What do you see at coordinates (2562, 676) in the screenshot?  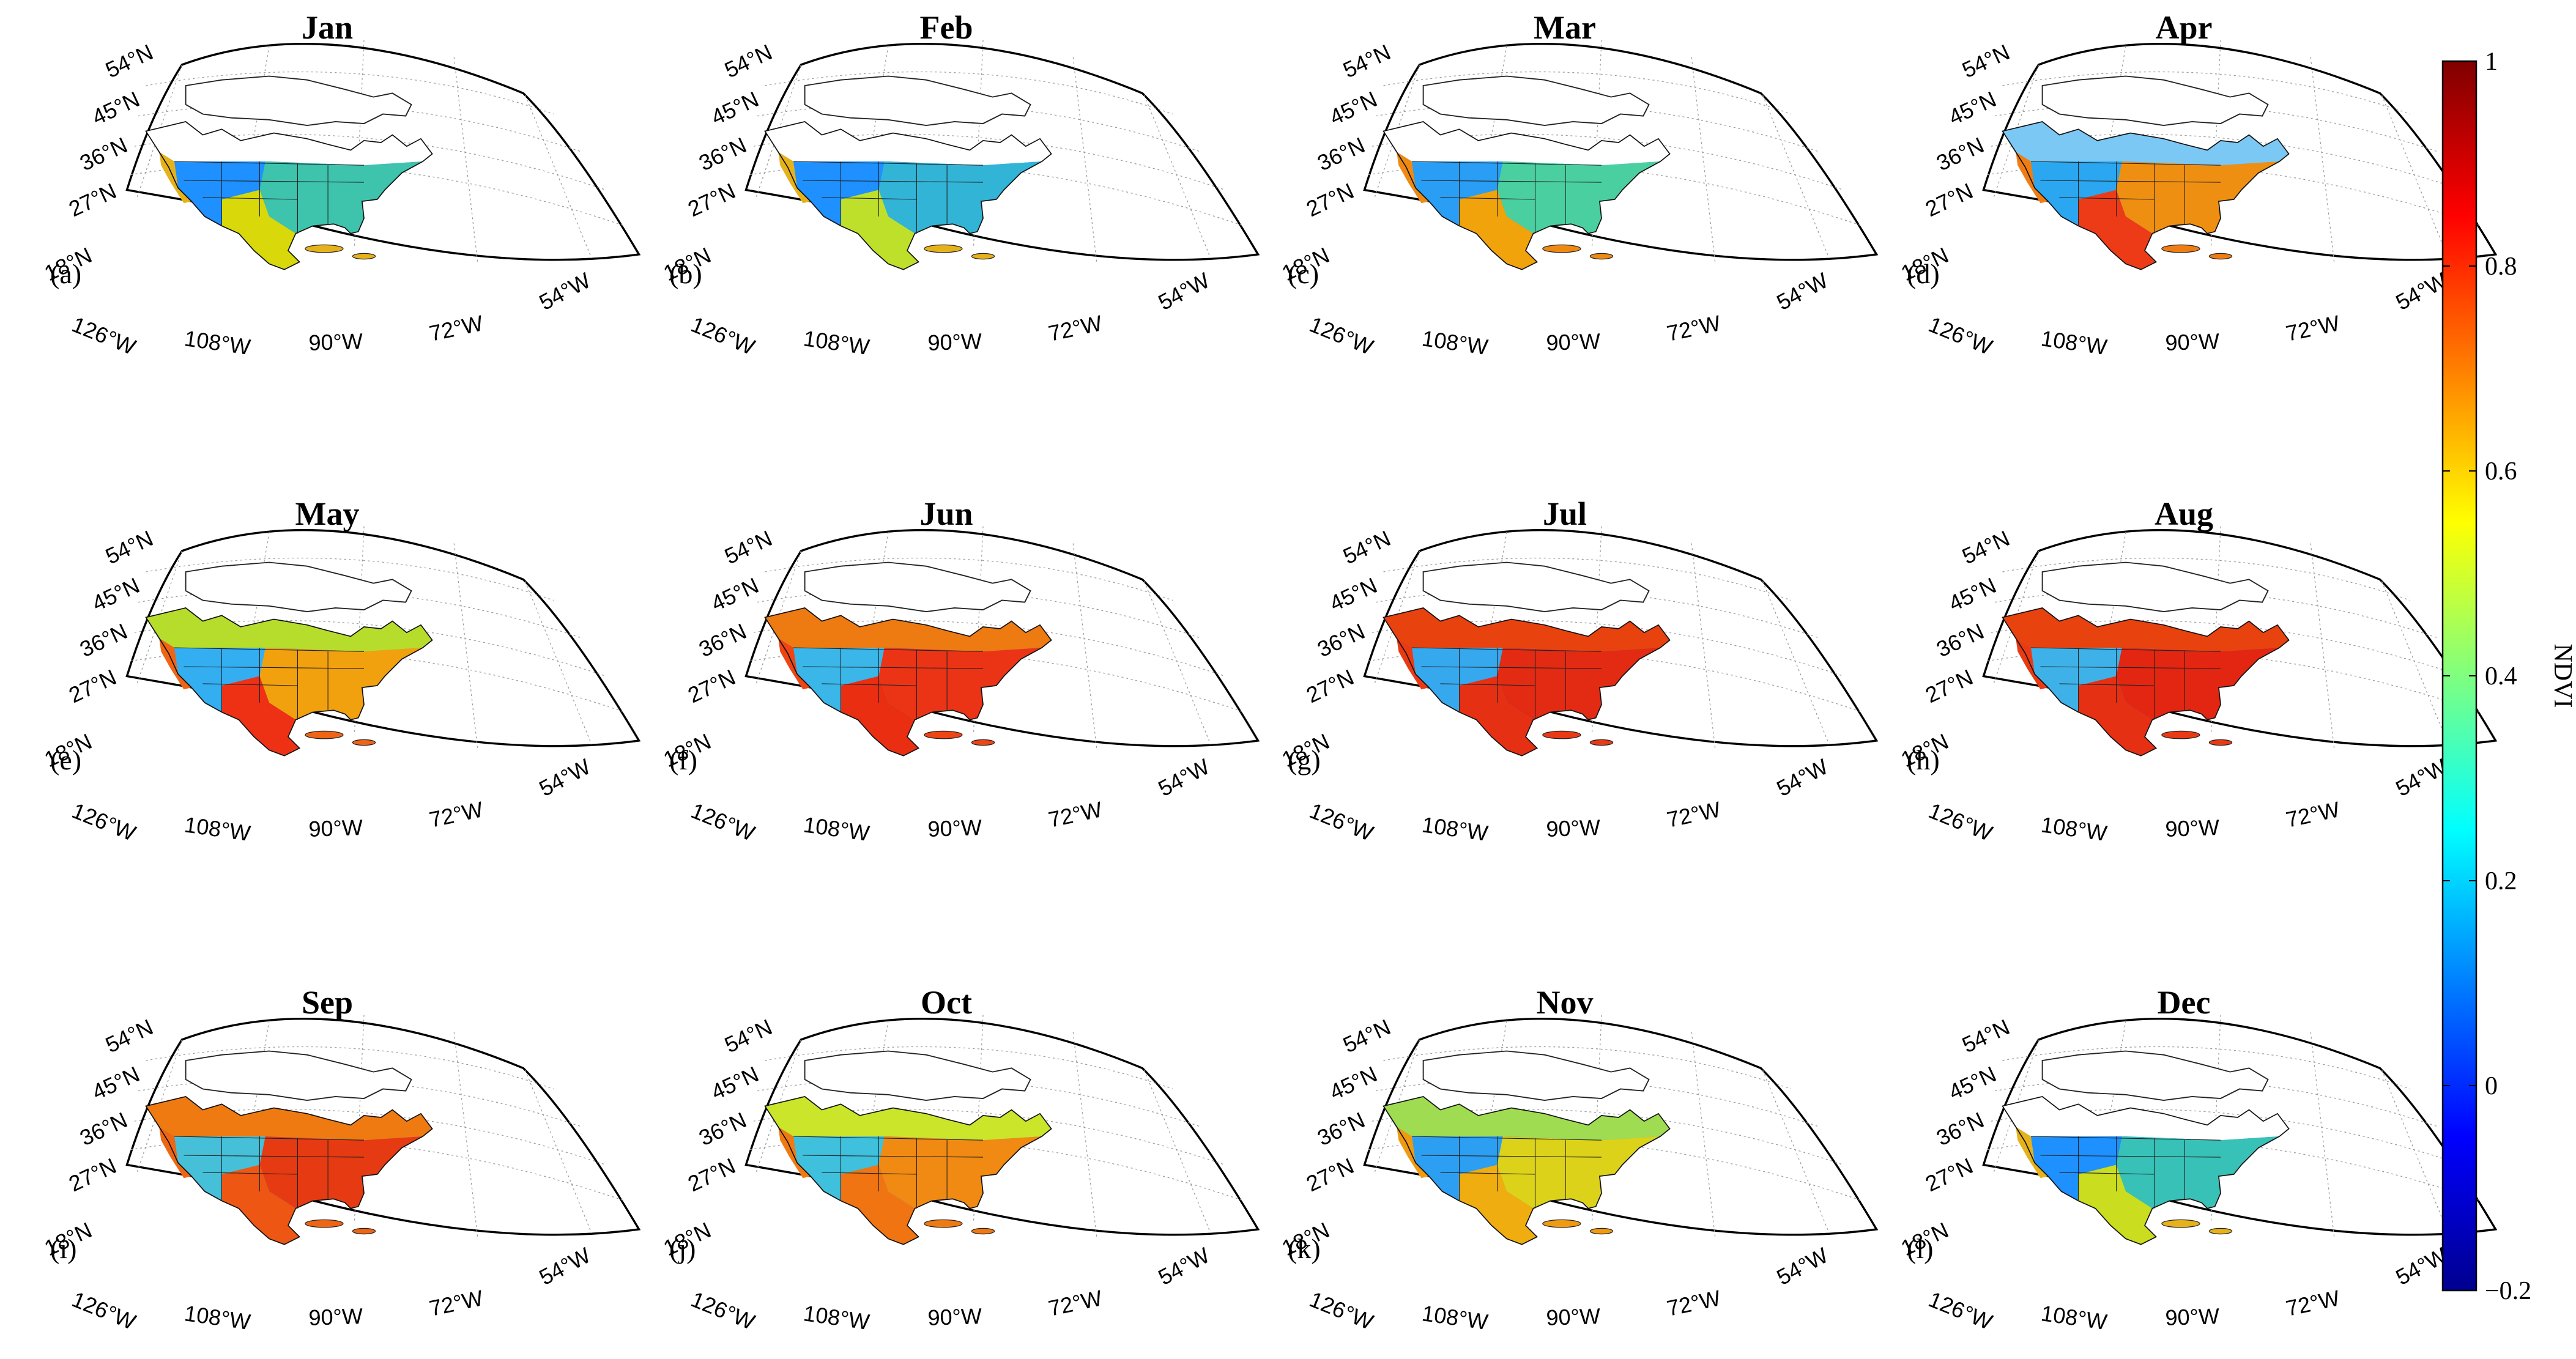 I see `colorbar-title: NDVI` at bounding box center [2562, 676].